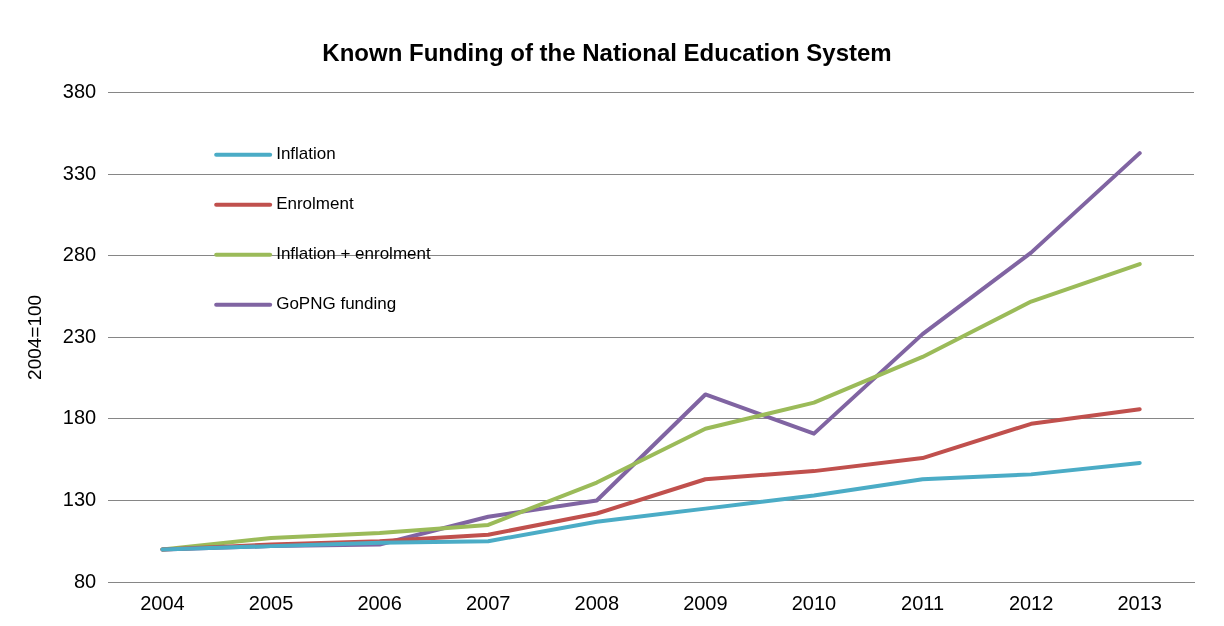  I want to click on y-tick-label: 280, so click(79, 254).